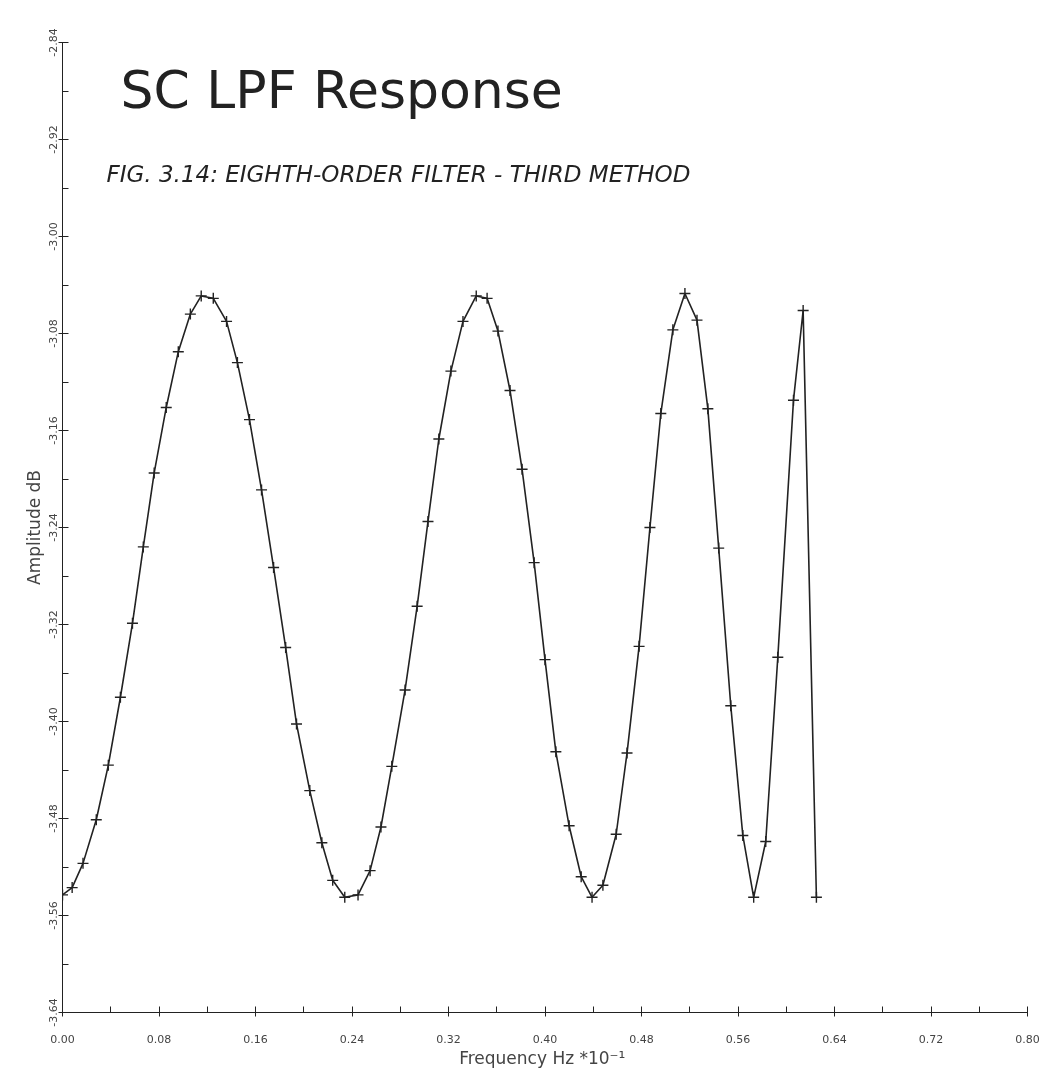 The height and width of the screenshot is (1072, 1061). I want to click on chart-title: SC LPF Response, so click(341, 89).